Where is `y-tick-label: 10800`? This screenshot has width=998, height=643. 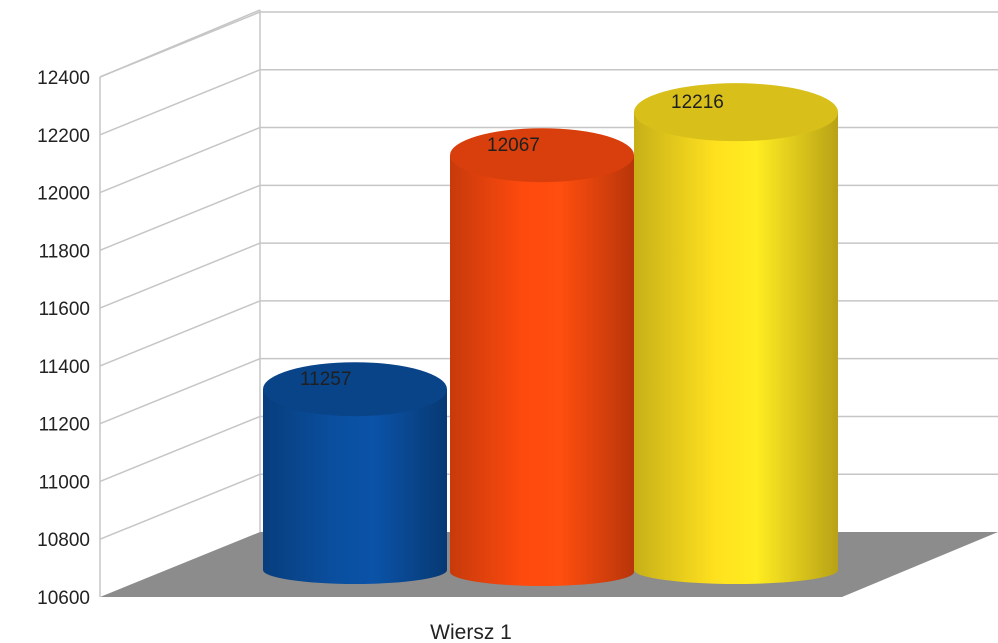 y-tick-label: 10800 is located at coordinates (63, 540).